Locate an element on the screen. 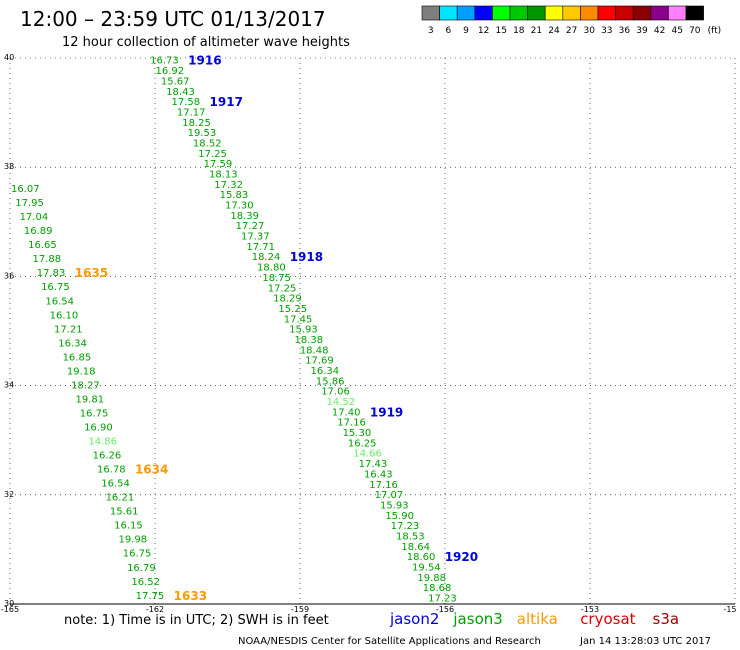  swh-value: 17.04 is located at coordinates (34, 217).